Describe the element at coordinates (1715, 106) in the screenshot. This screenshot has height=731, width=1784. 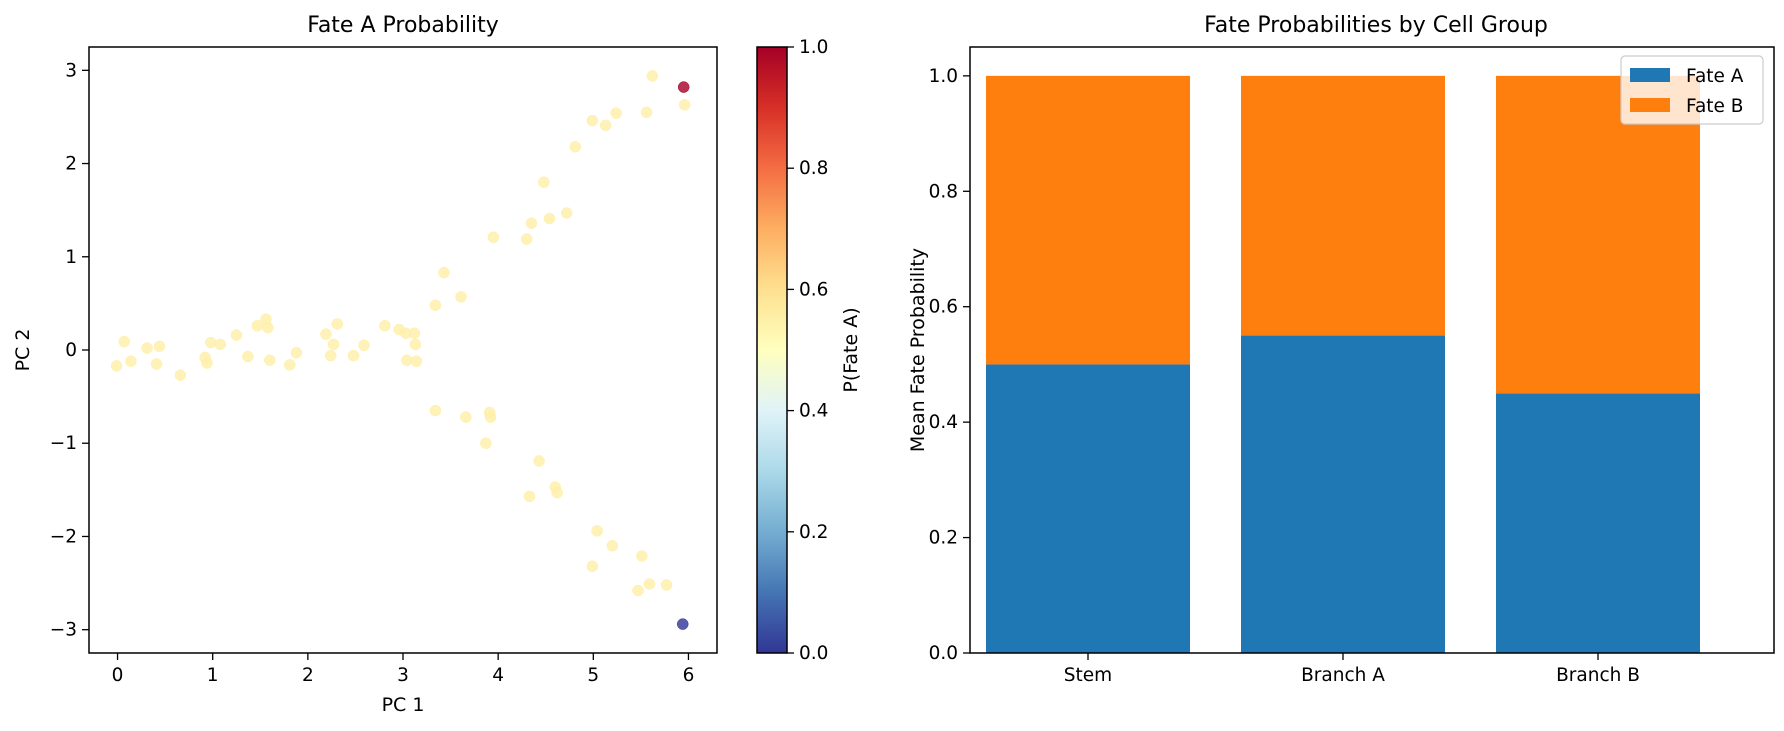
I see `legend-label-fate-b: Fate B` at that location.